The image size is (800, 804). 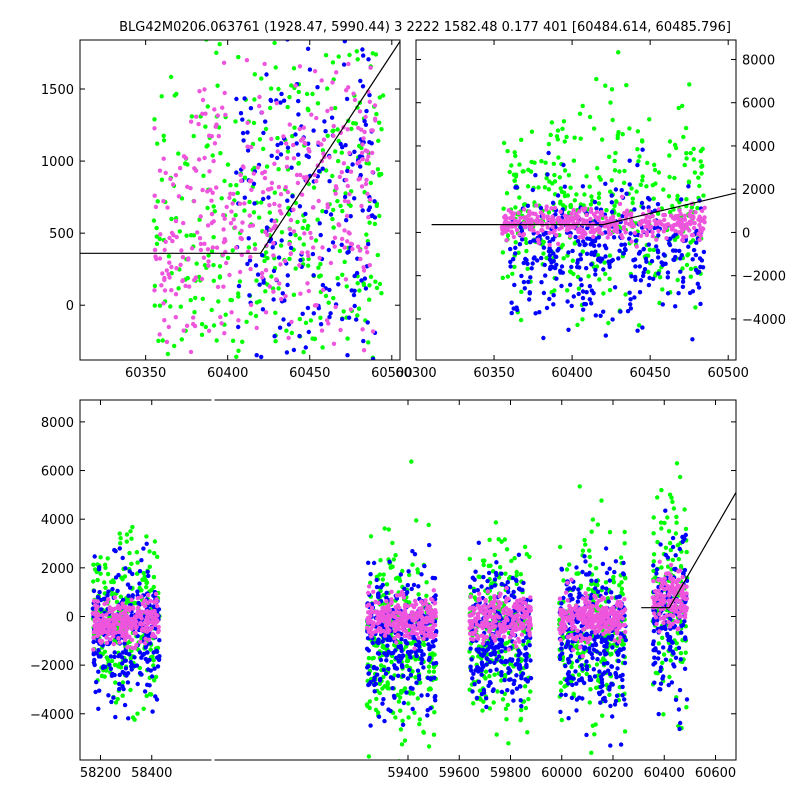 What do you see at coordinates (758, 60) in the screenshot?
I see `y-tick-label: 8000` at bounding box center [758, 60].